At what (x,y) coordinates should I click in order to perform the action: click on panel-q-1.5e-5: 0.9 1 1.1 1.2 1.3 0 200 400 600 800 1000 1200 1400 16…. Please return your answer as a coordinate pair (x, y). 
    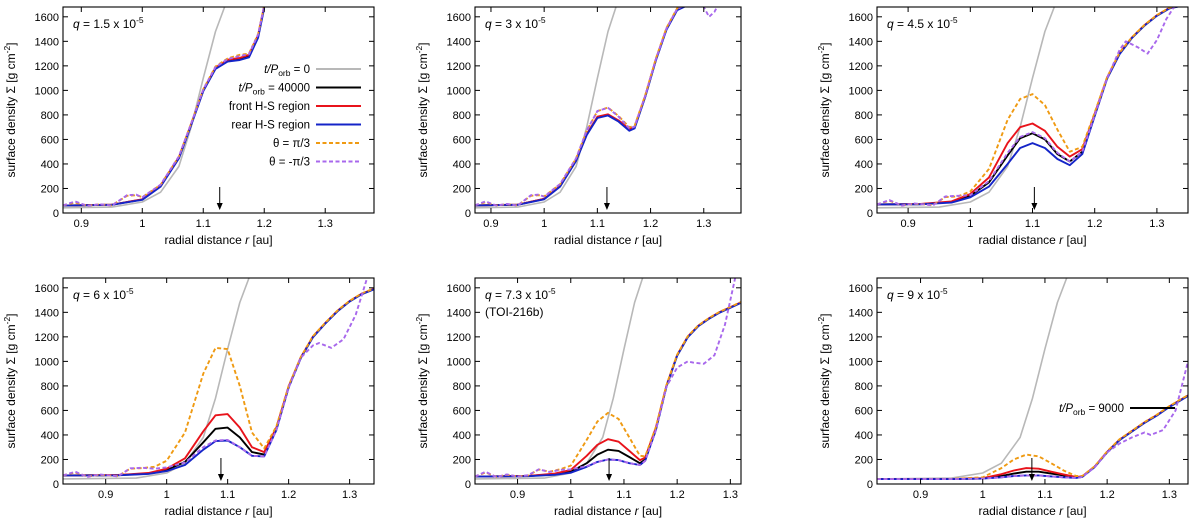
    Looking at the image, I should click on (188, 126).